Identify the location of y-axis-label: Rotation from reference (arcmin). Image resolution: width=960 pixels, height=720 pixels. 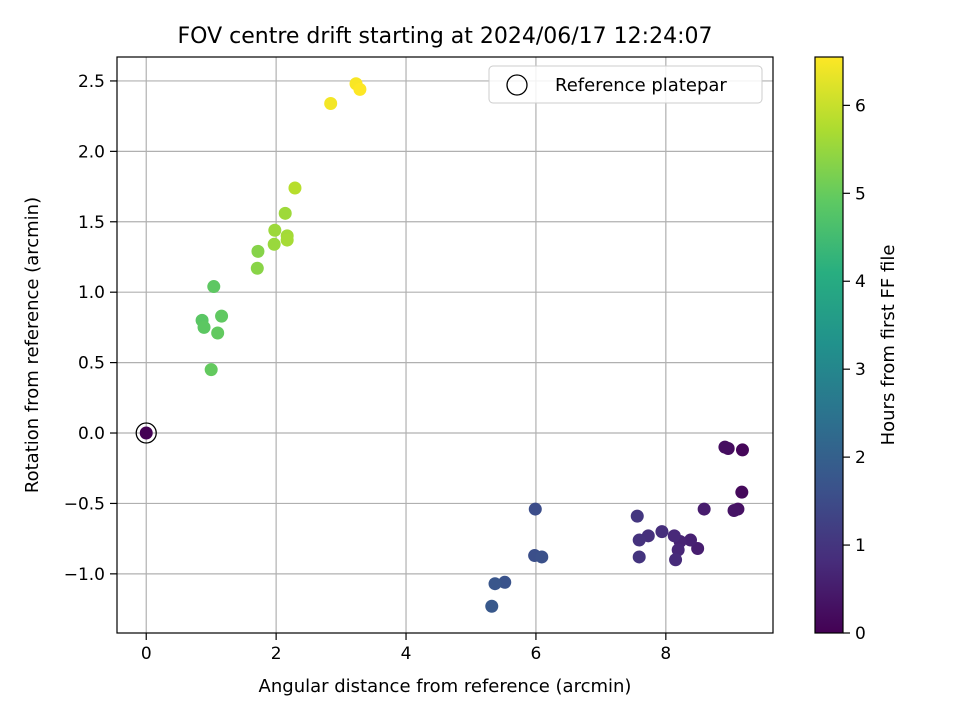
(32, 345).